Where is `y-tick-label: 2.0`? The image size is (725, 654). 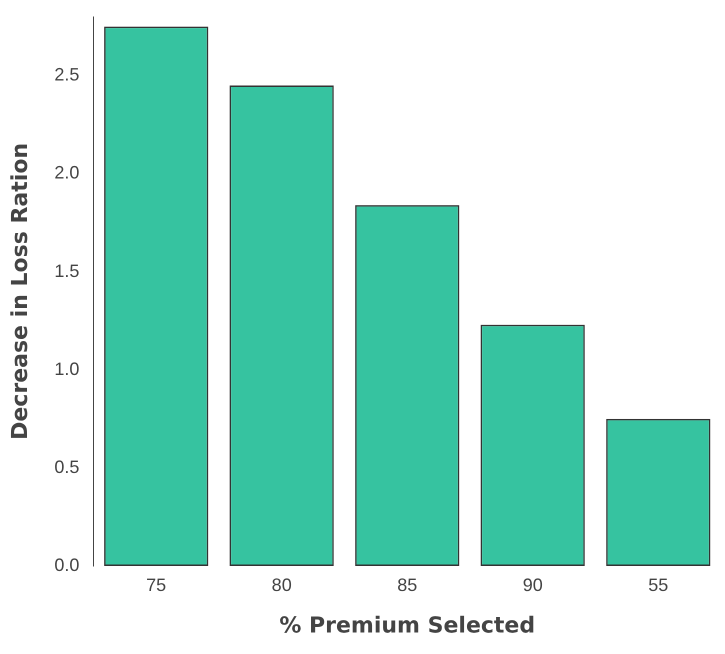 y-tick-label: 2.0 is located at coordinates (67, 172).